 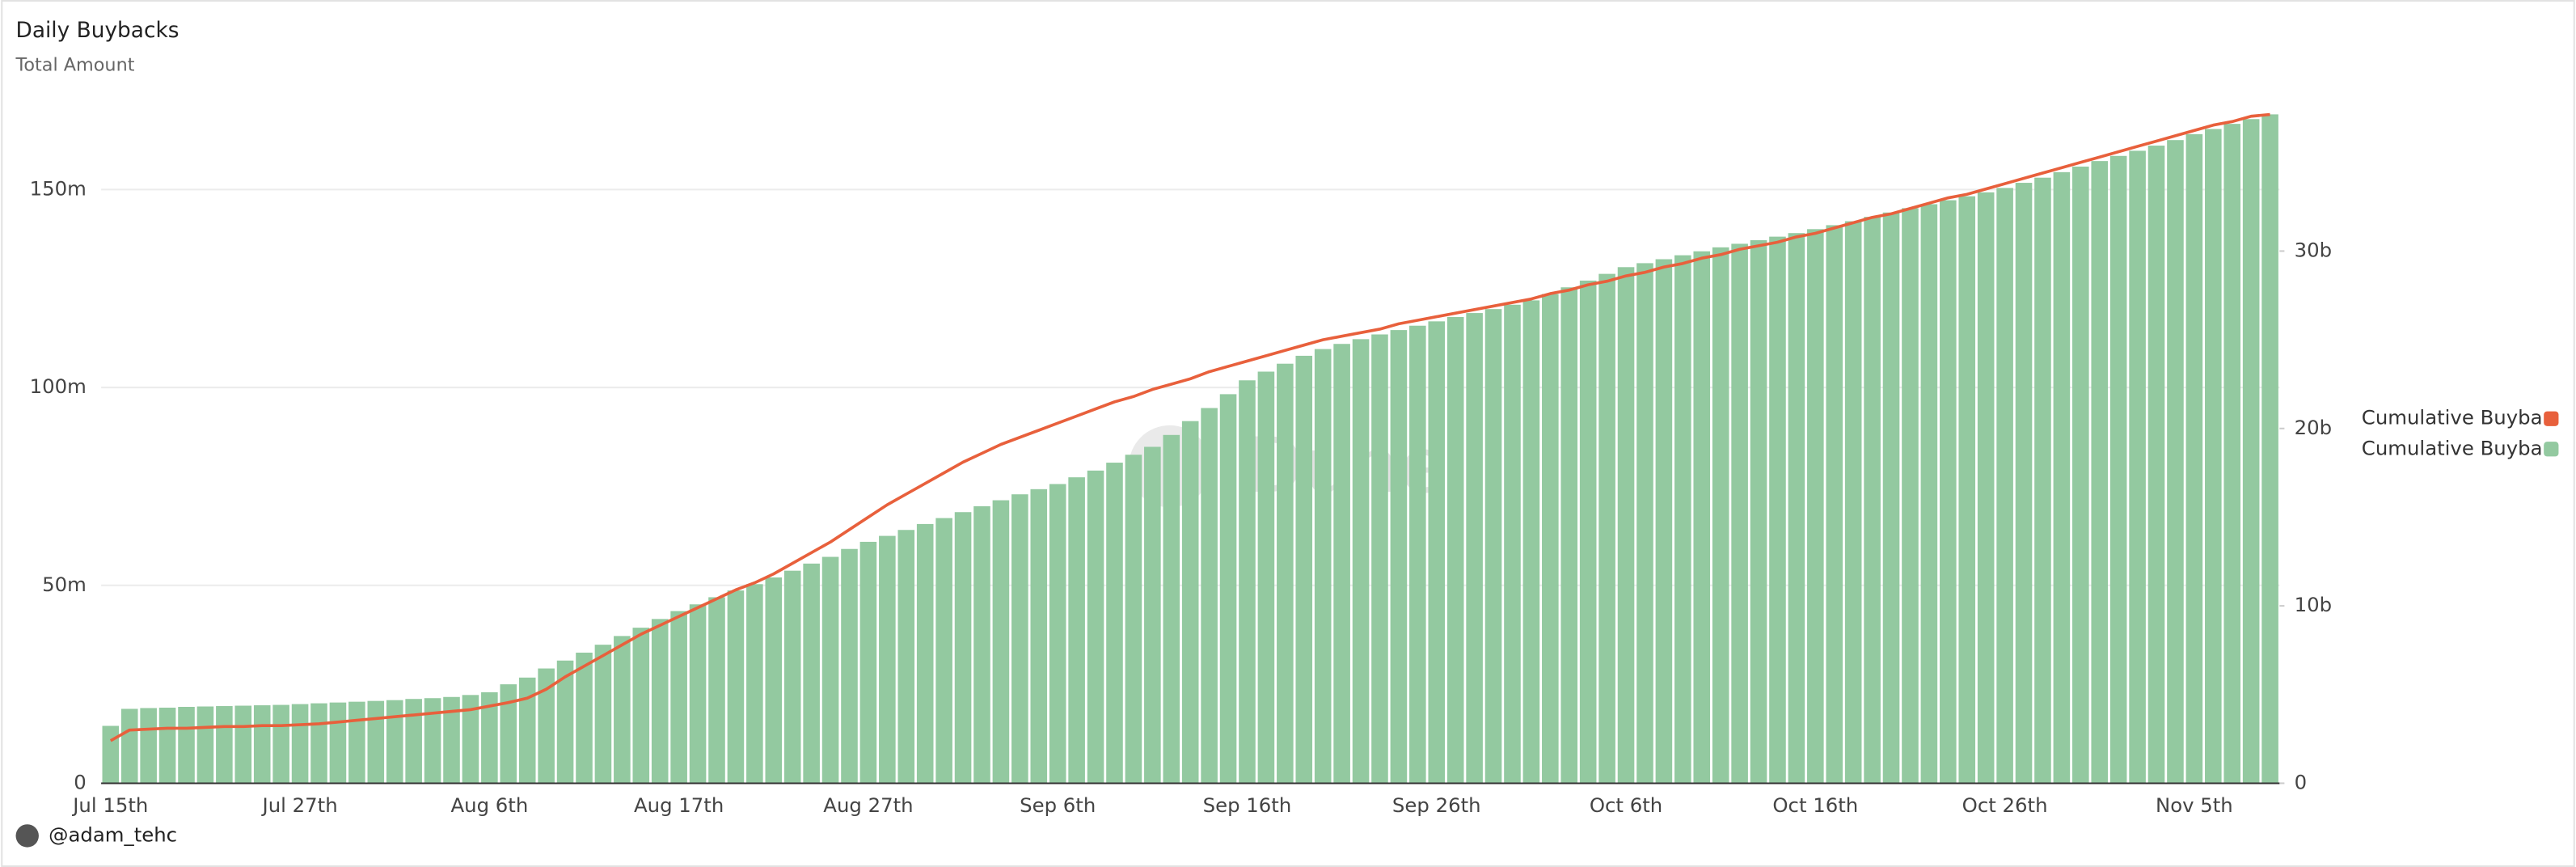 What do you see at coordinates (27, 836) in the screenshot?
I see `avatar` at bounding box center [27, 836].